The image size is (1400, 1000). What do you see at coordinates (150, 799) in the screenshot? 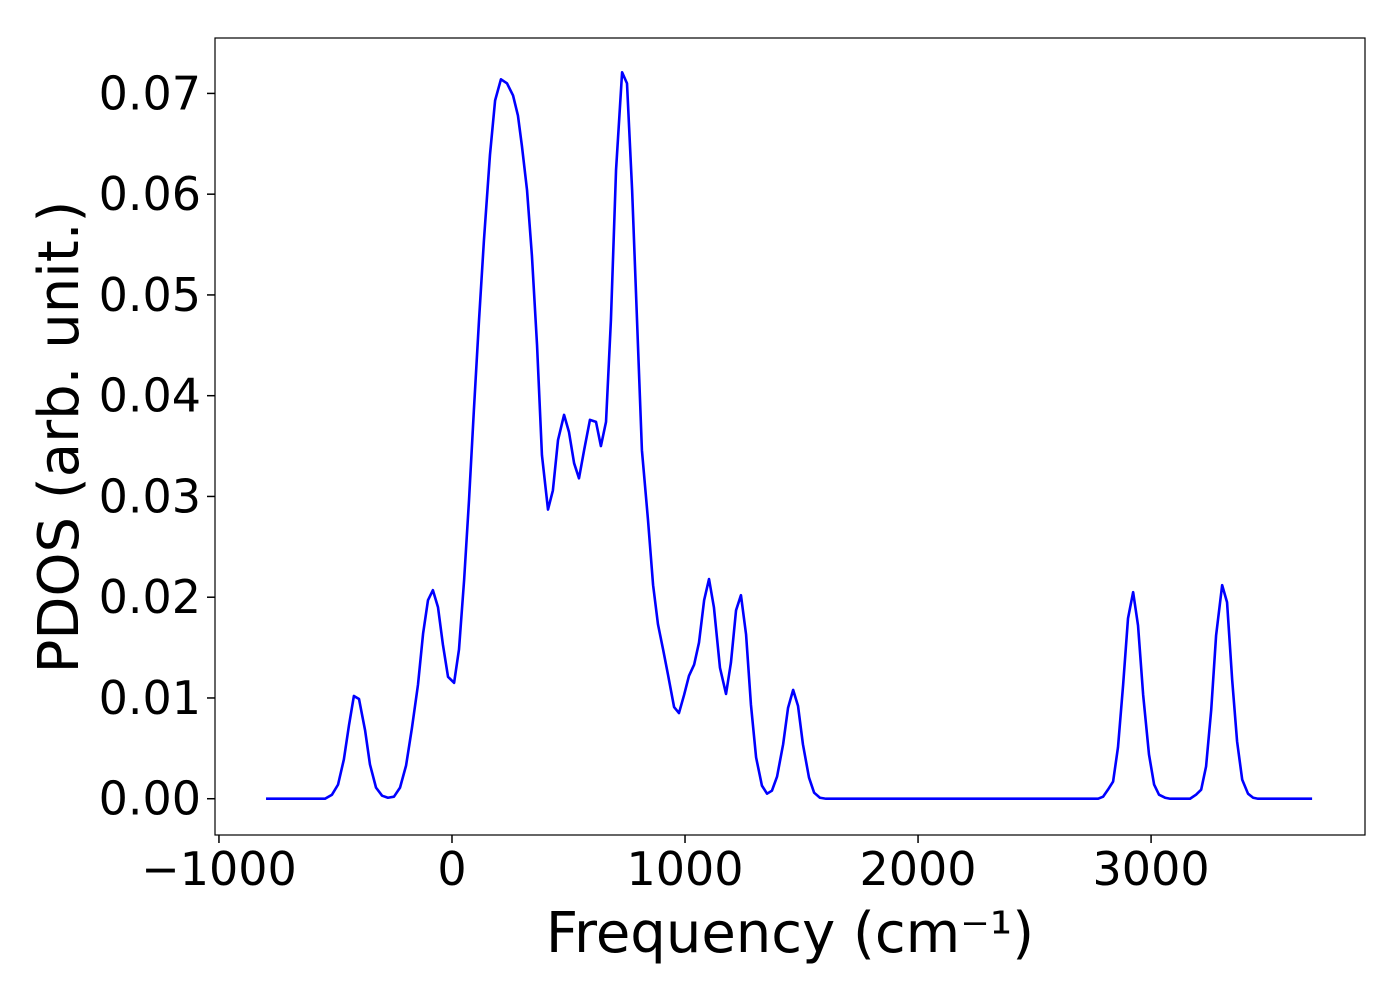
I see `y-tick-label: 0.00` at bounding box center [150, 799].